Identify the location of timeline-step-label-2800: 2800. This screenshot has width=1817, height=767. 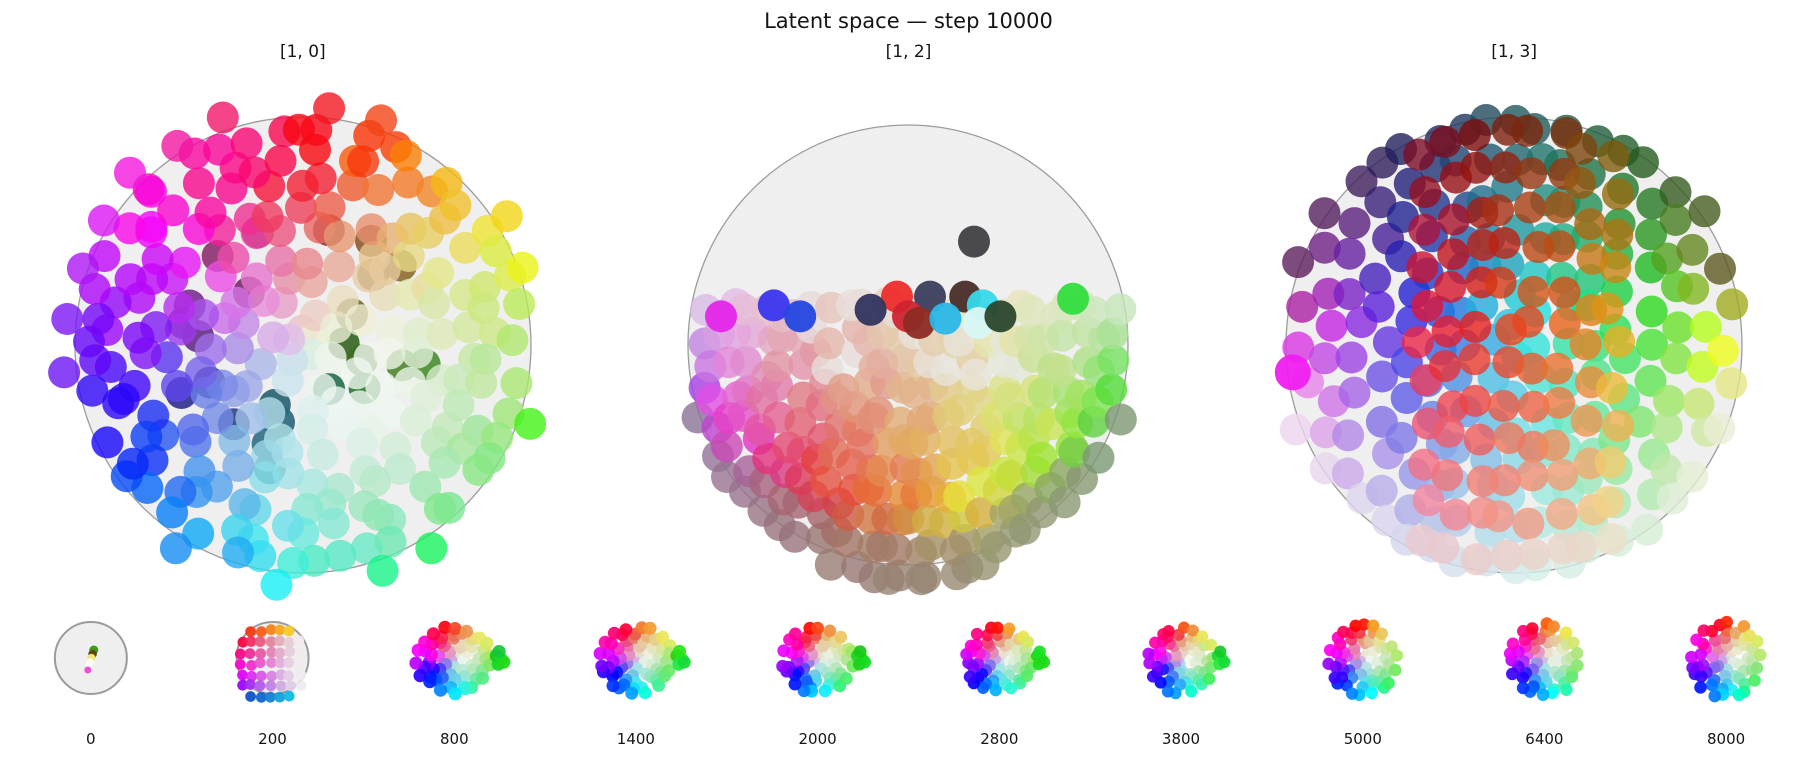
(999, 739).